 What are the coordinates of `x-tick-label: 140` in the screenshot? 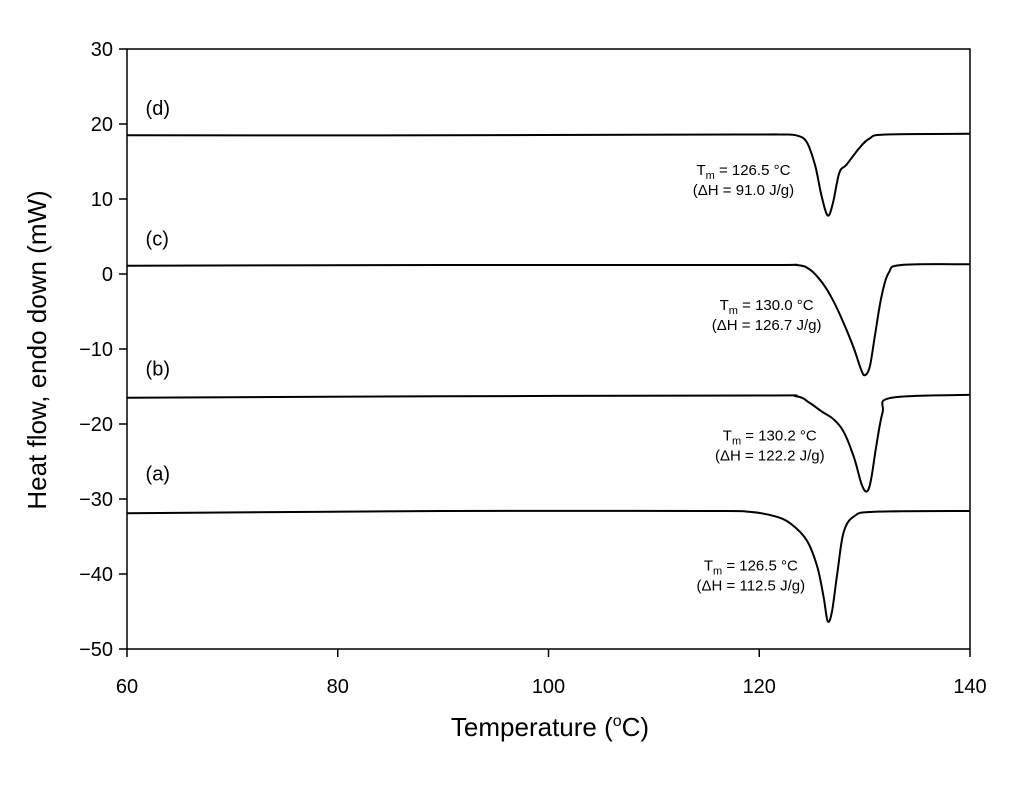 It's located at (969, 687).